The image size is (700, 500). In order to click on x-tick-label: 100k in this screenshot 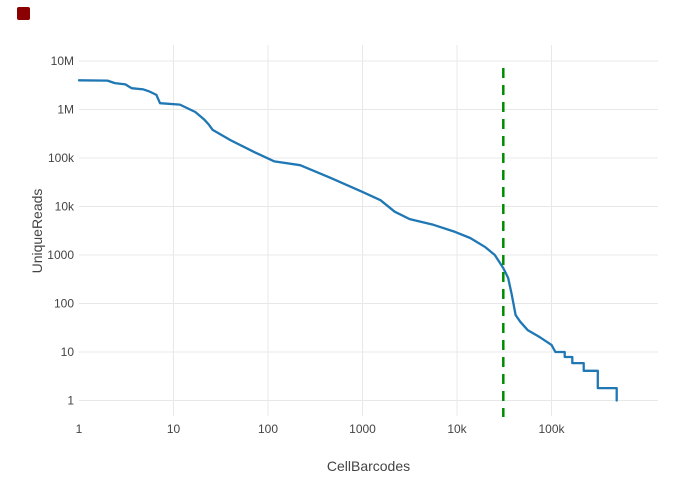, I will do `click(551, 429)`.